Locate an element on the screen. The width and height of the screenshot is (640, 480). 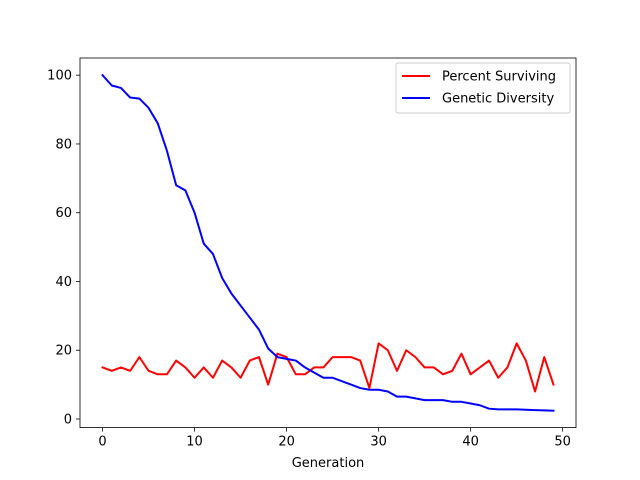
y-tick-label: 0 is located at coordinates (68, 420).